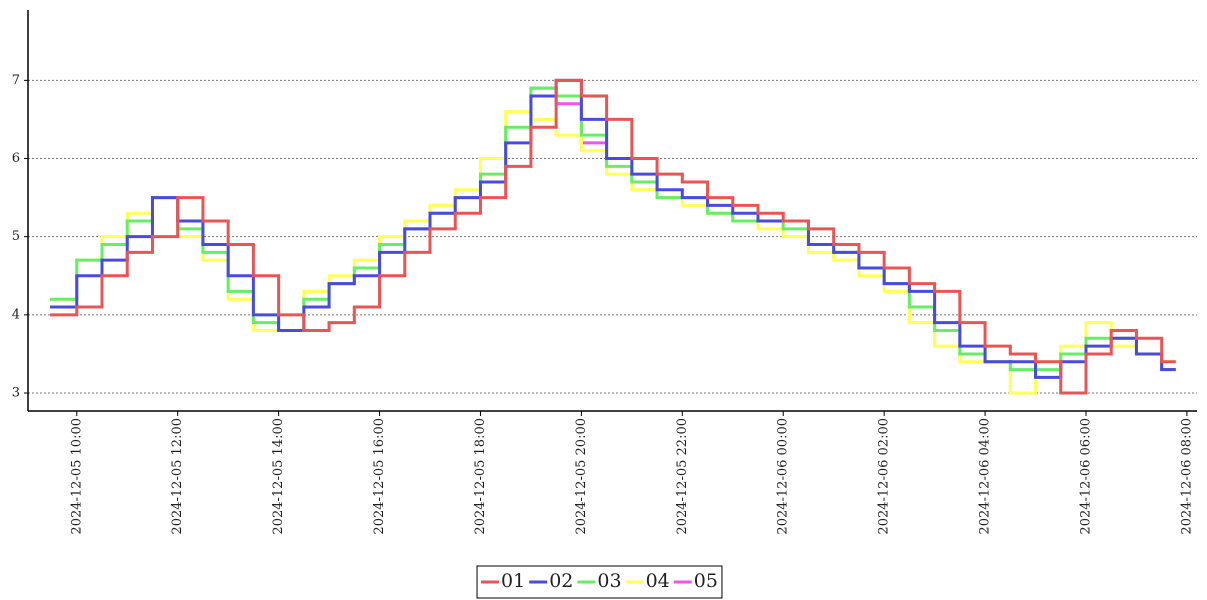  I want to click on legend-label: 04, so click(658, 581).